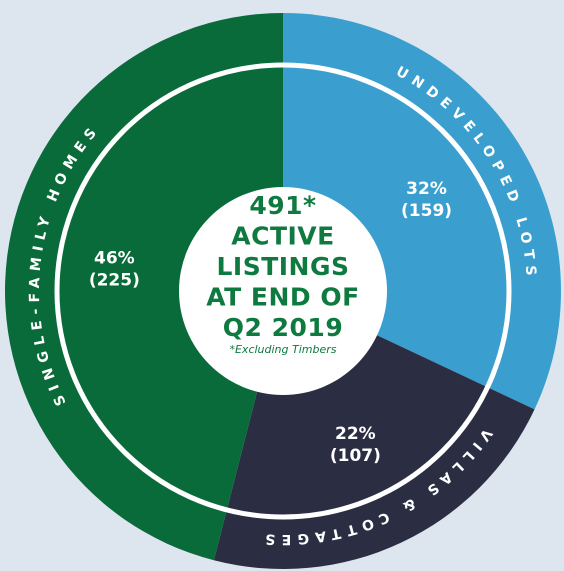 The width and height of the screenshot is (564, 571). What do you see at coordinates (114, 259) in the screenshot?
I see `value-label: 46%` at bounding box center [114, 259].